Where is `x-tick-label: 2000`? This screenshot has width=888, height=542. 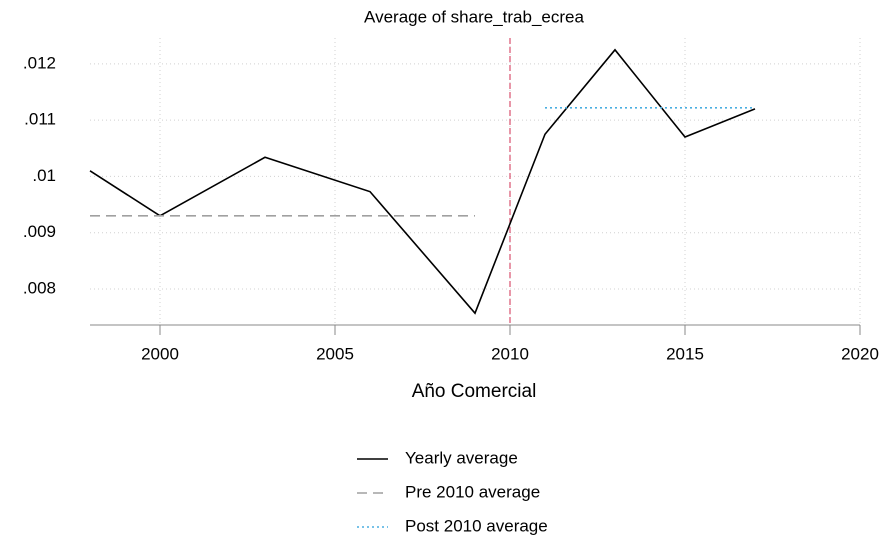
x-tick-label: 2000 is located at coordinates (160, 353).